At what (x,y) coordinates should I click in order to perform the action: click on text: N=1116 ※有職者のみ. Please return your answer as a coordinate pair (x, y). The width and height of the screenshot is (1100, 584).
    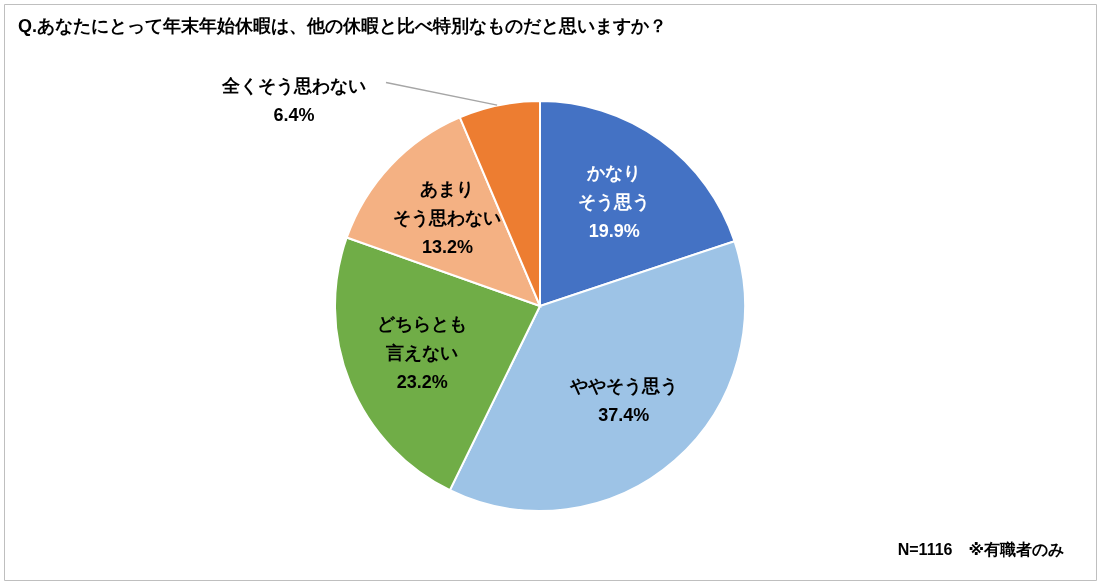
    Looking at the image, I should click on (980, 549).